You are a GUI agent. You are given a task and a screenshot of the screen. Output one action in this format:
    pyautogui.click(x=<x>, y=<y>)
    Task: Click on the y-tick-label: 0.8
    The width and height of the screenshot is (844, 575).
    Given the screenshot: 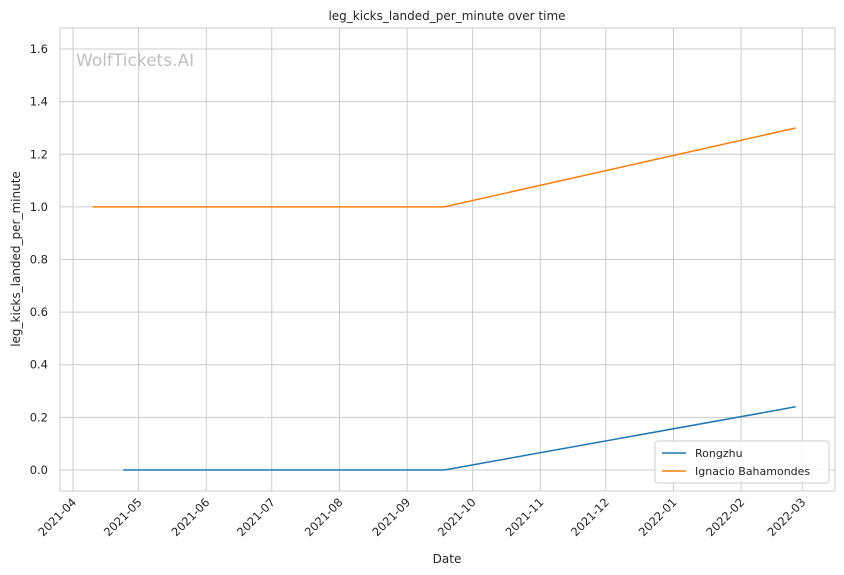 What is the action you would take?
    pyautogui.click(x=39, y=260)
    